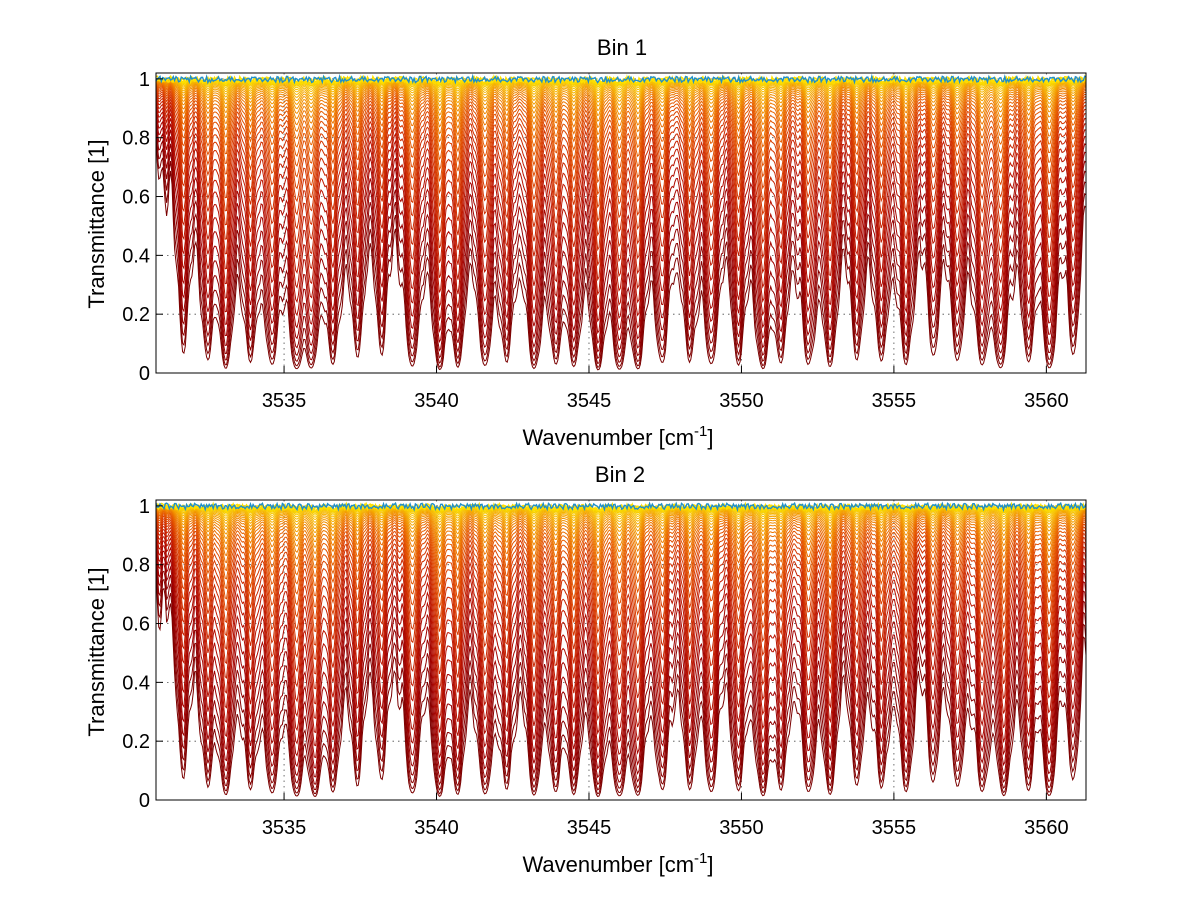 The height and width of the screenshot is (901, 1200). I want to click on y-tick-label: 0, so click(144, 801).